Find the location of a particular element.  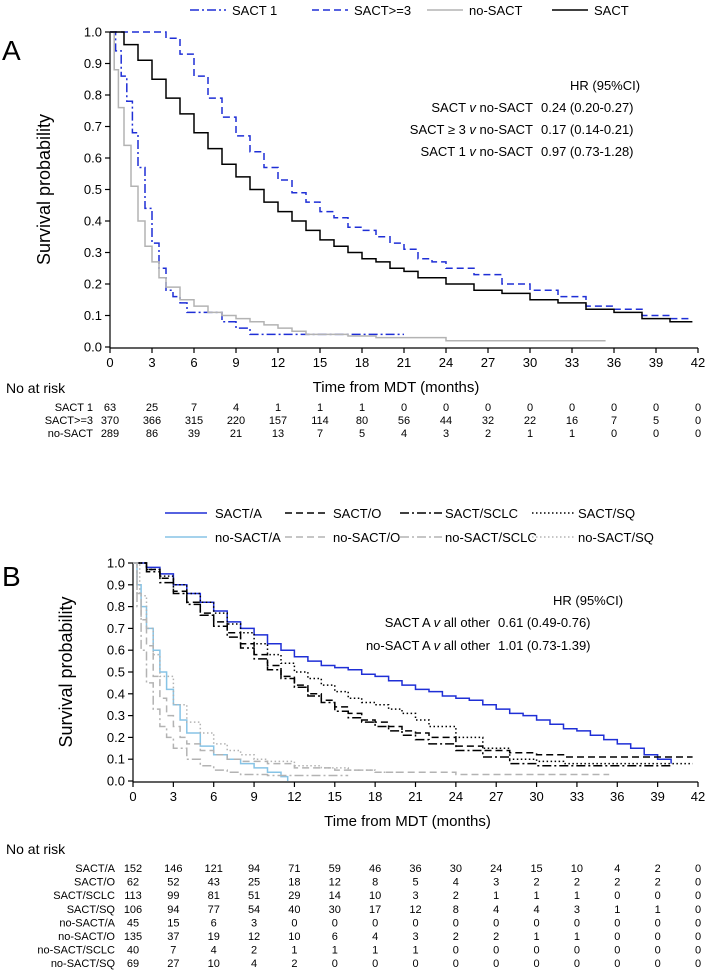

legend-label: SACT/SCLC is located at coordinates (481, 513).